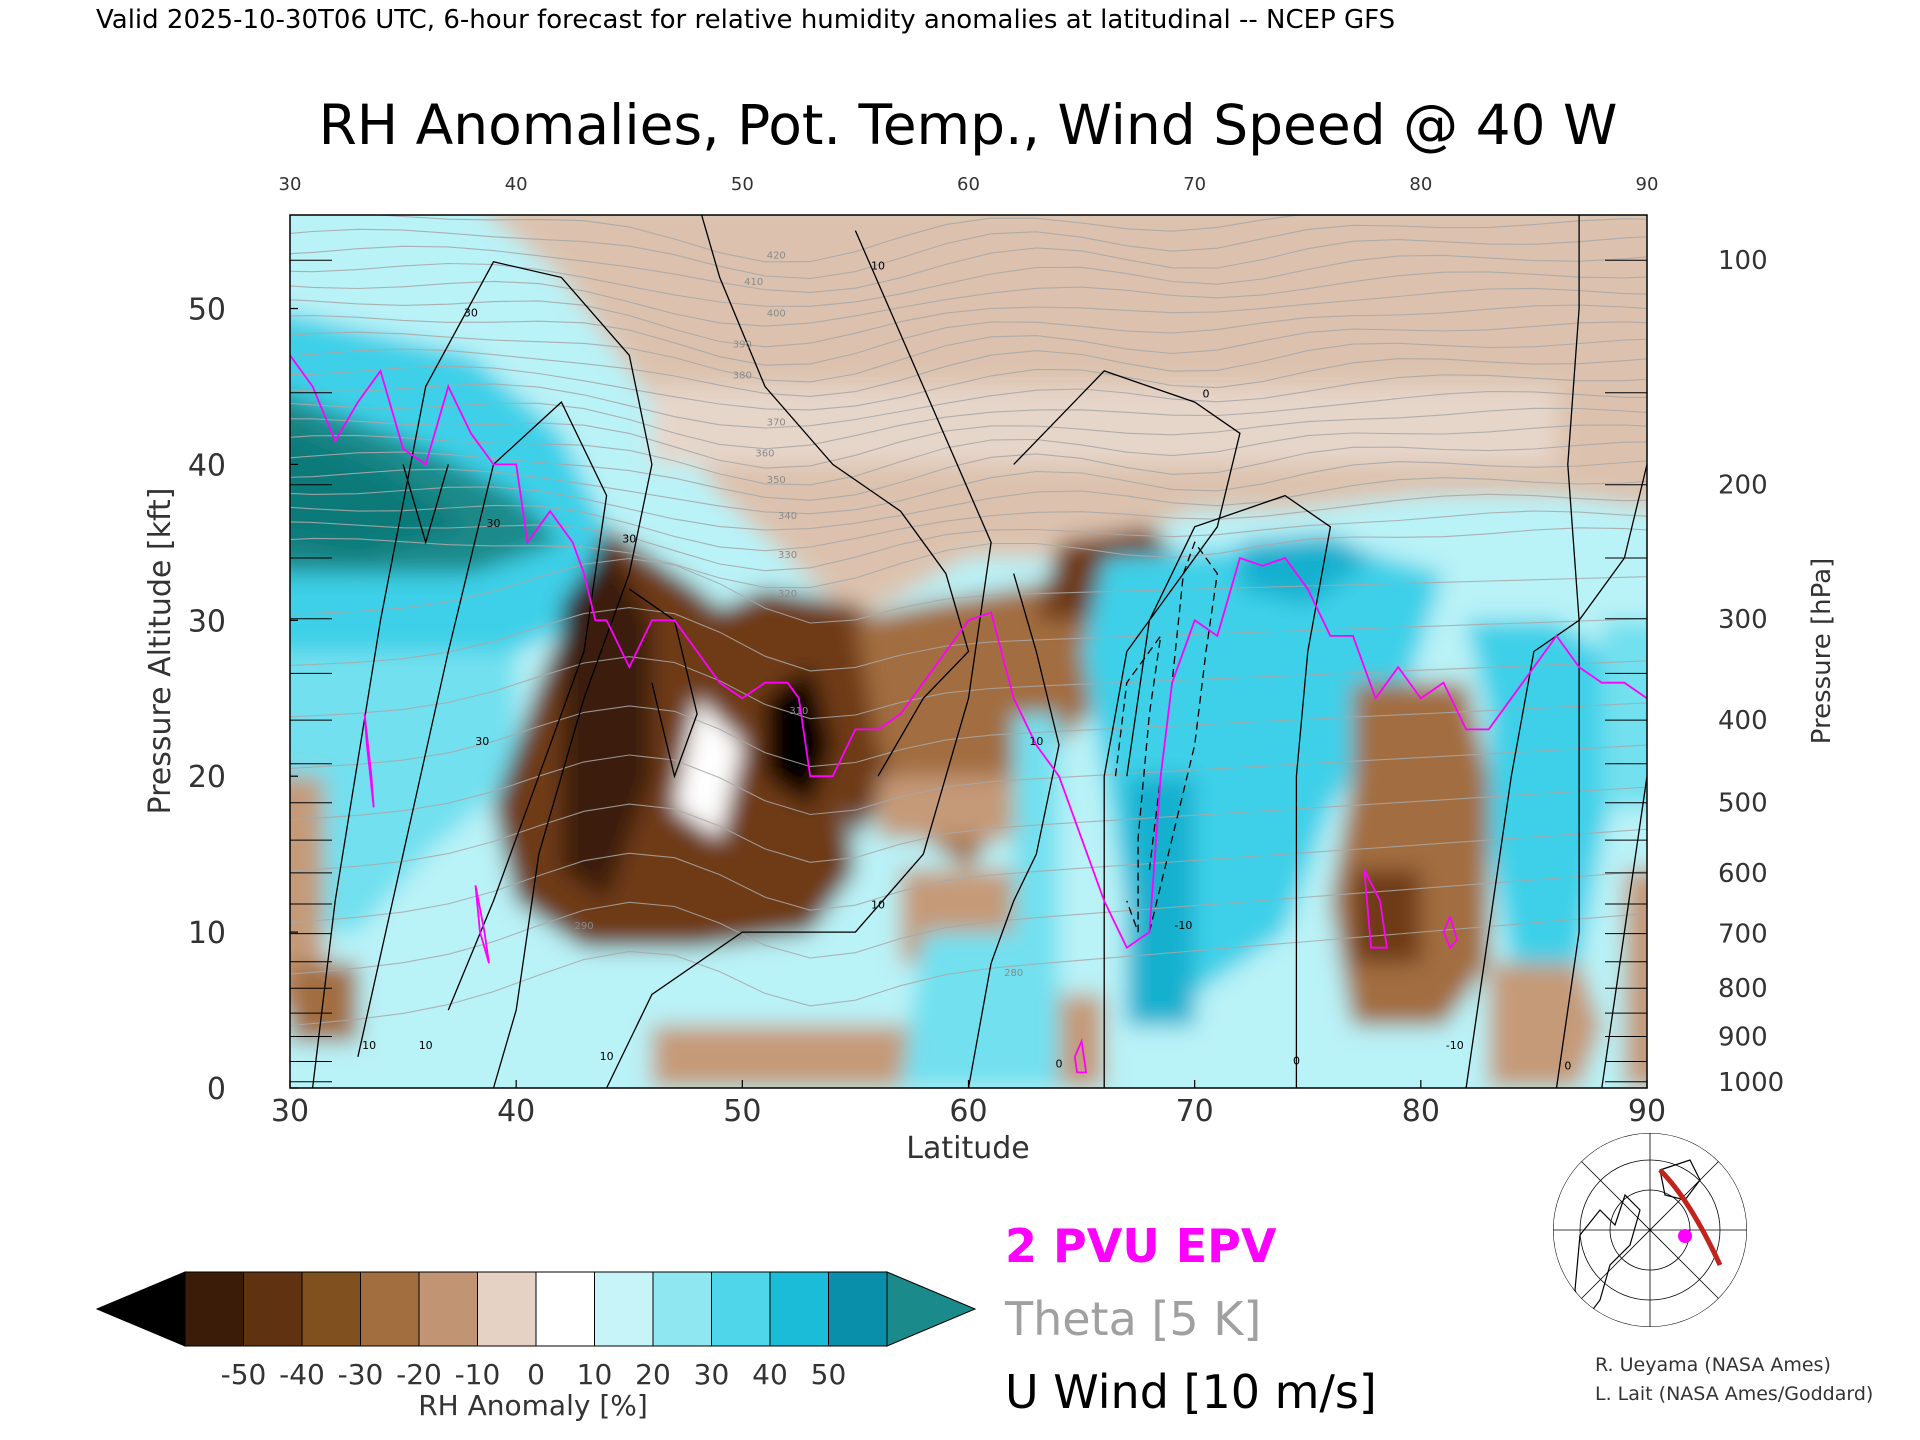  I want to click on y-tick-label: 10, so click(207, 933).